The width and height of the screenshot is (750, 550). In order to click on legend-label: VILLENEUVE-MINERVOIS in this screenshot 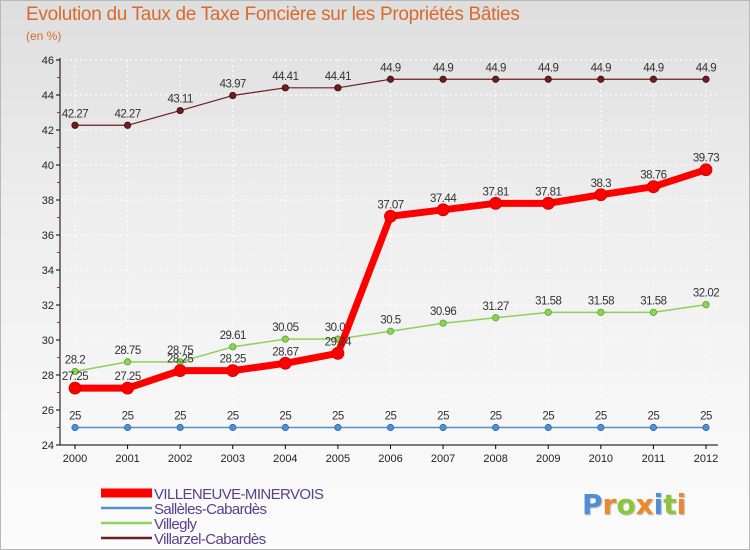, I will do `click(239, 494)`.